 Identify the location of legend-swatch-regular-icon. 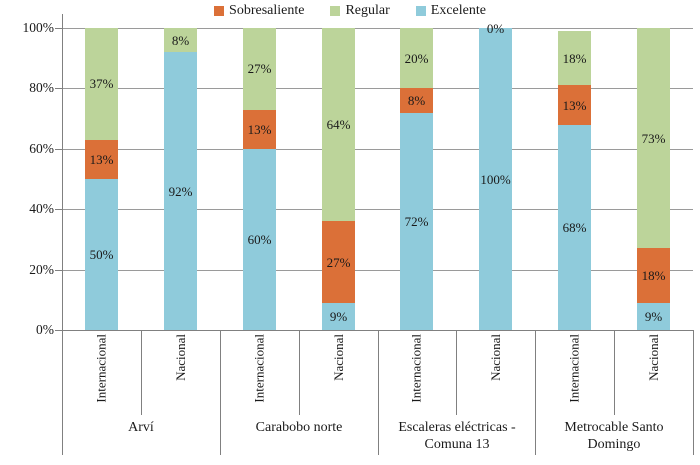
(335, 11).